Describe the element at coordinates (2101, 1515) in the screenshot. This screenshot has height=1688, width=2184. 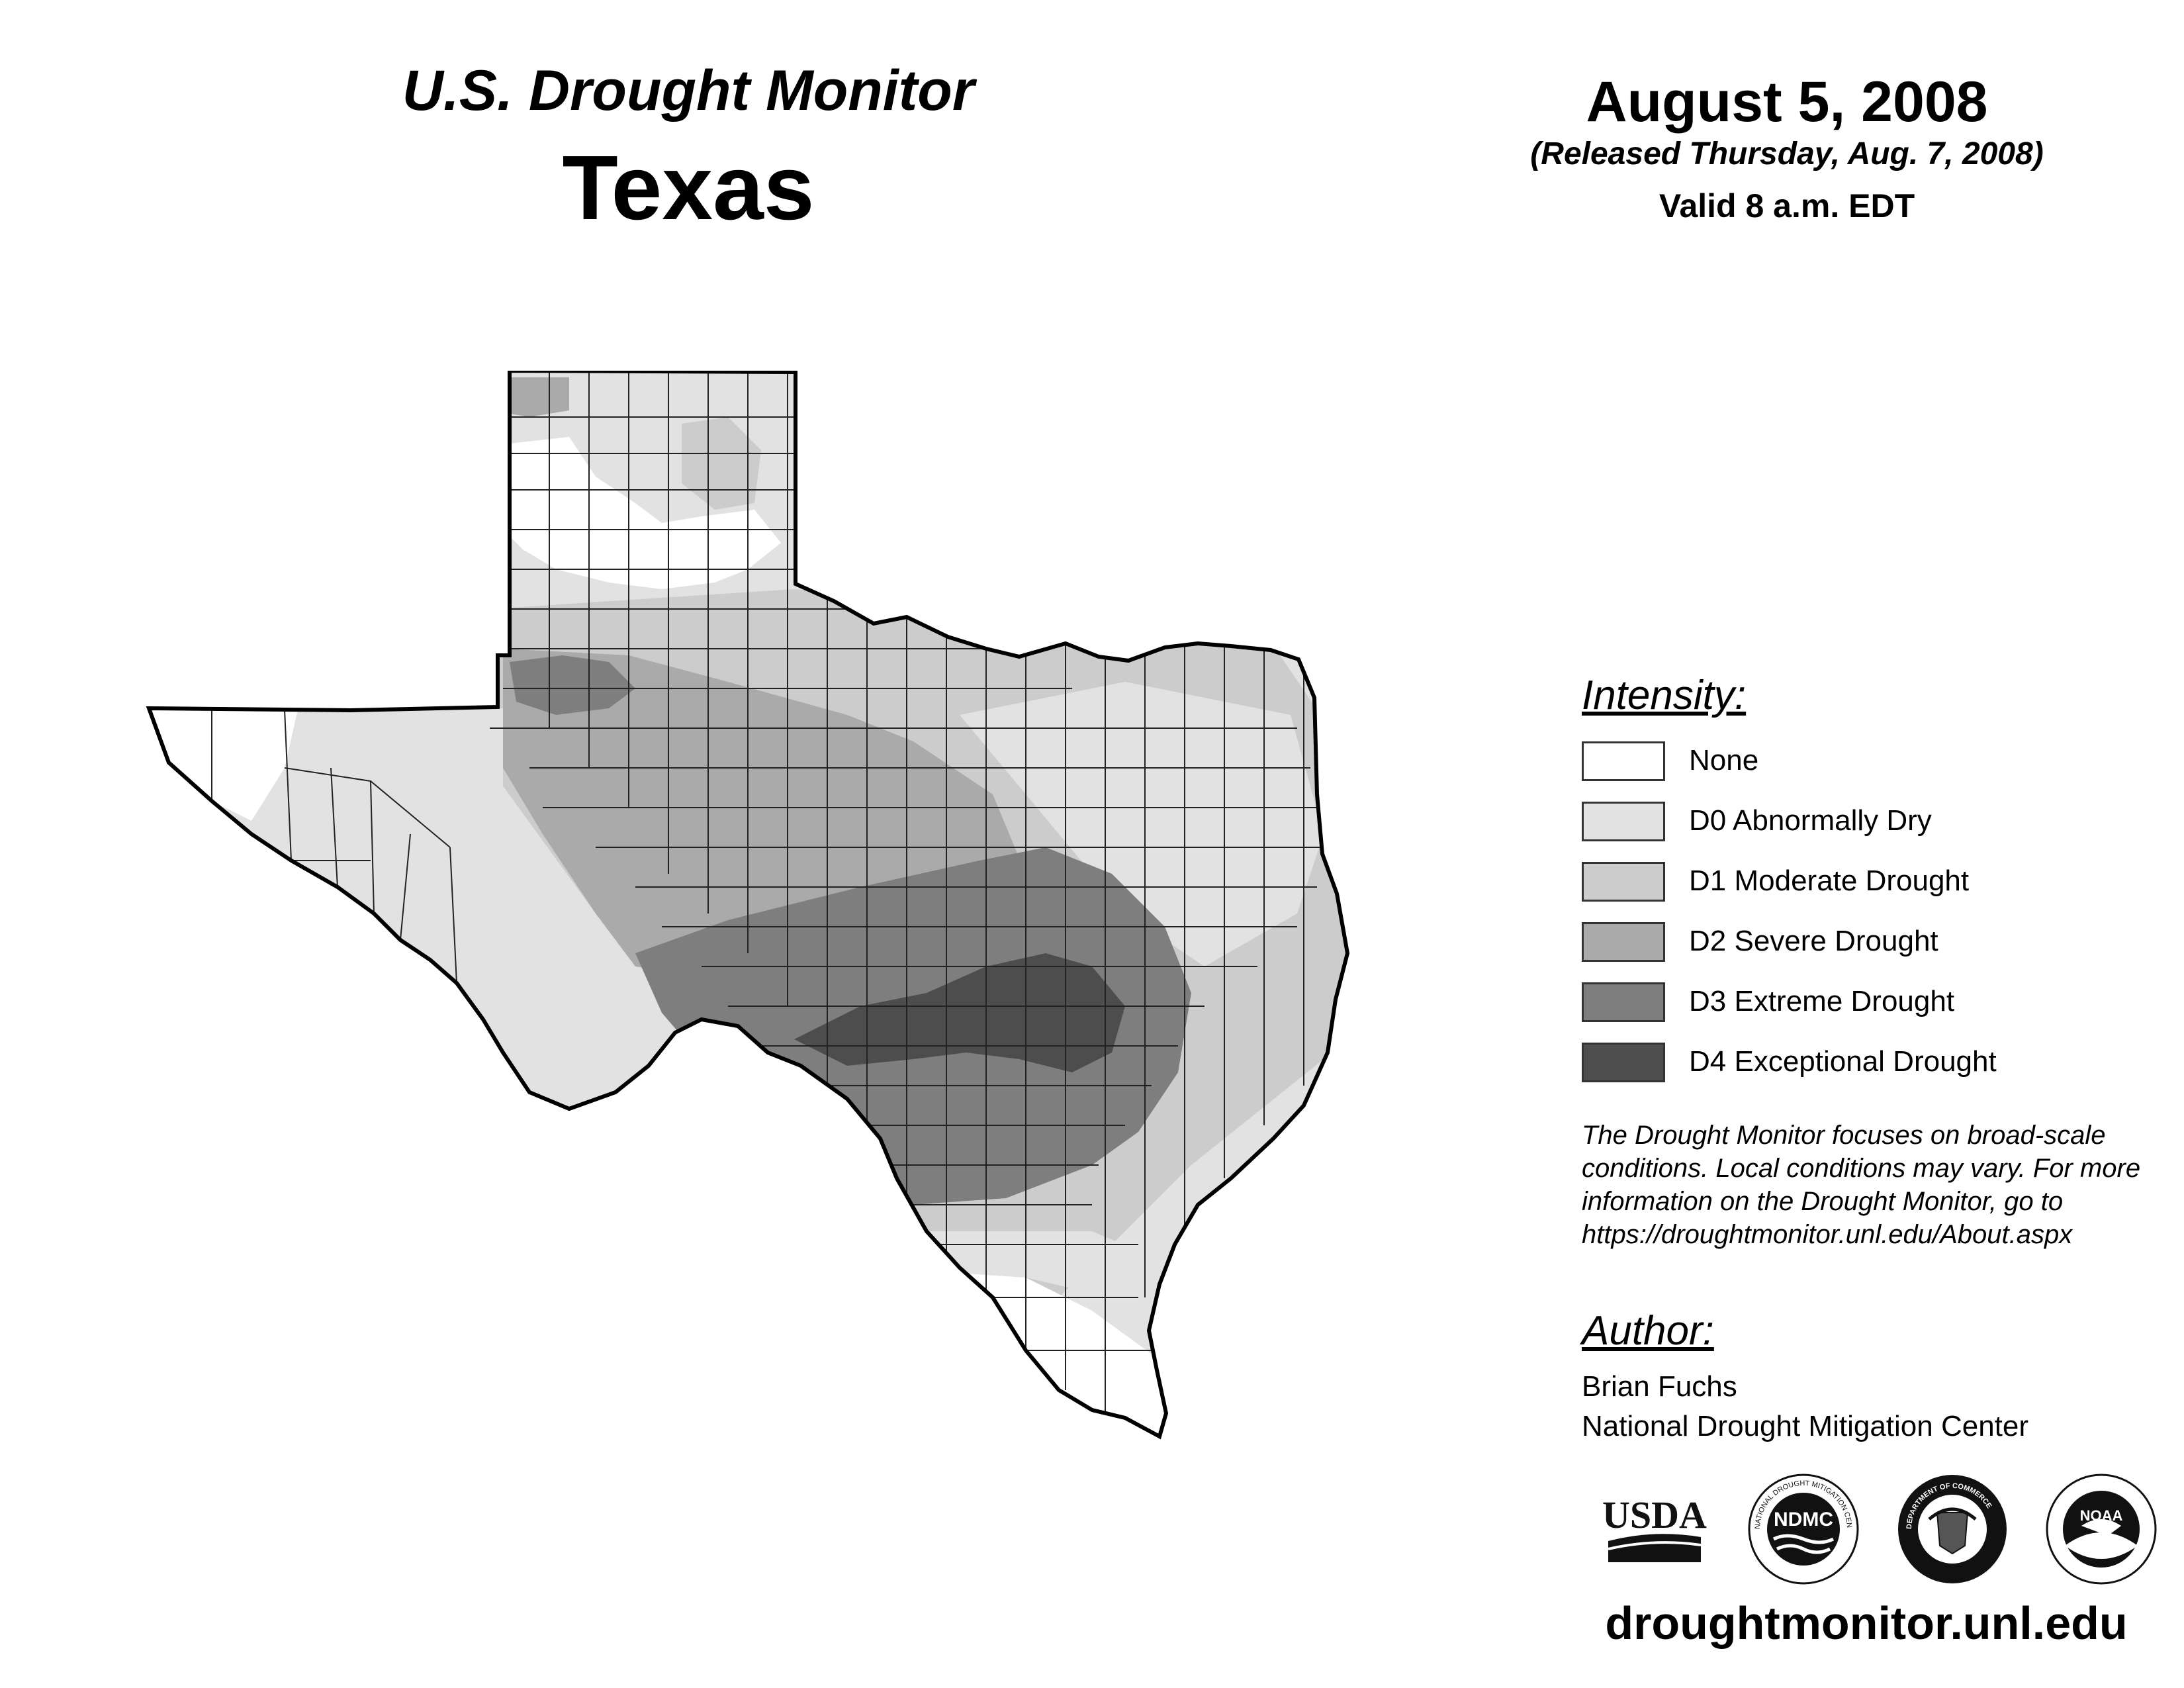
I see `noaa-logo-text: NOAA` at that location.